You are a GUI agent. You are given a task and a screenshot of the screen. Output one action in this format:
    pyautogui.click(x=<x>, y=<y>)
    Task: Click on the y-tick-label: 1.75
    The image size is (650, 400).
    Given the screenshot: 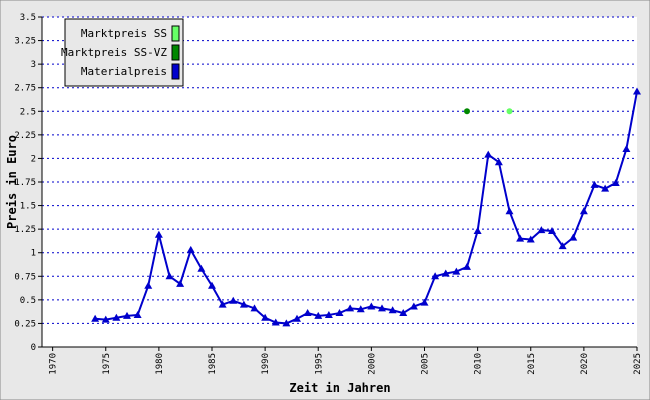 What is the action you would take?
    pyautogui.click(x=25, y=183)
    